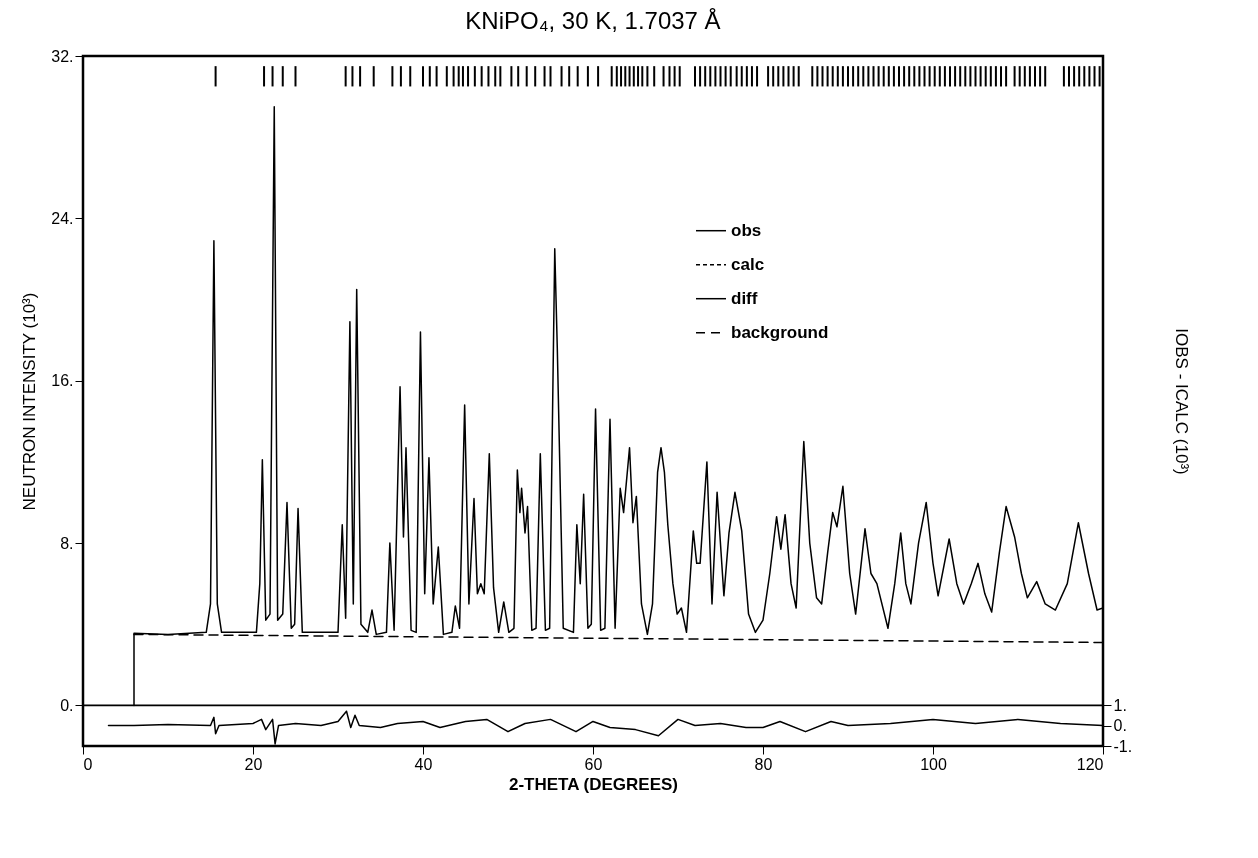 This screenshot has height=858, width=1258. What do you see at coordinates (593, 784) in the screenshot?
I see `x-axis-title: 2-THETA (DEGREES)` at bounding box center [593, 784].